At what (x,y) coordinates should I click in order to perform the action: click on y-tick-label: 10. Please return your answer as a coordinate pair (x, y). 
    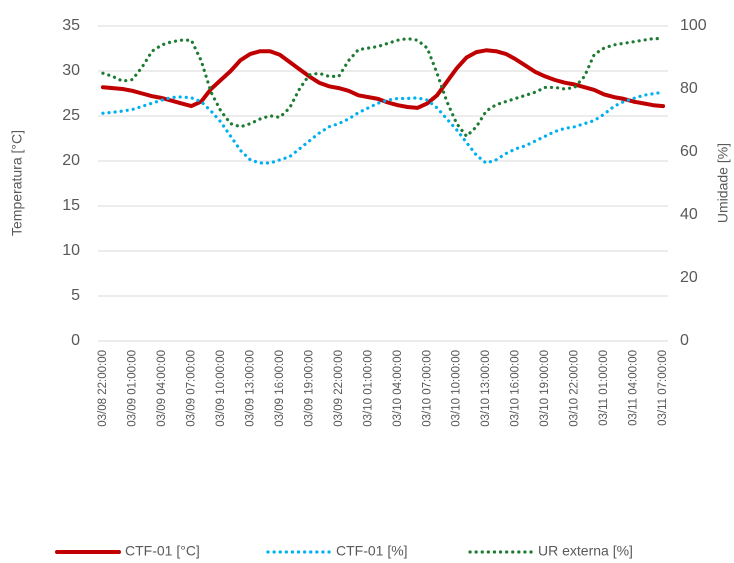
    Looking at the image, I should click on (71, 250).